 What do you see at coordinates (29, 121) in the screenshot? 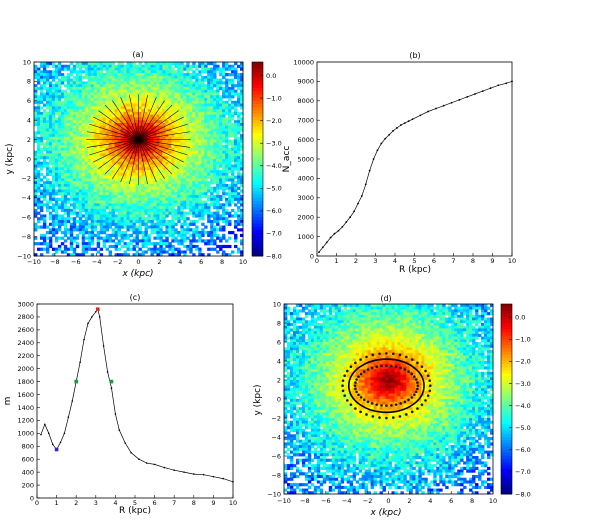
I see `panel-a-y-tick-label: 4` at bounding box center [29, 121].